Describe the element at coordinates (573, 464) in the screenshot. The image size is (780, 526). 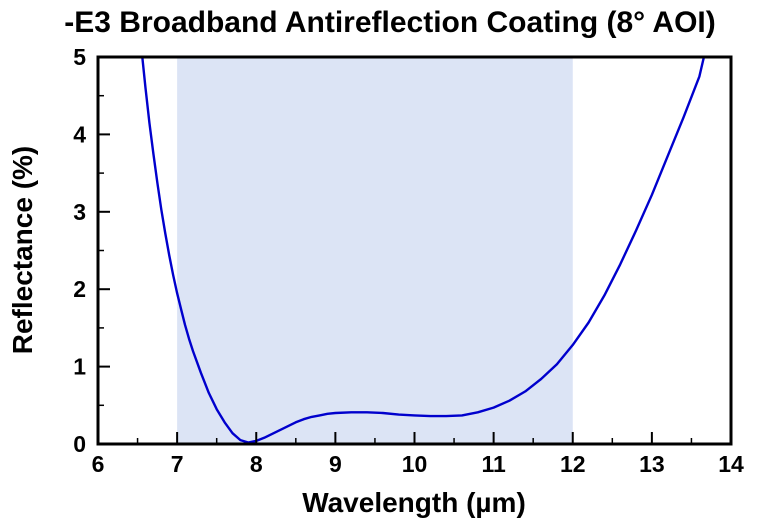
I see `x-tick-label: 12` at that location.